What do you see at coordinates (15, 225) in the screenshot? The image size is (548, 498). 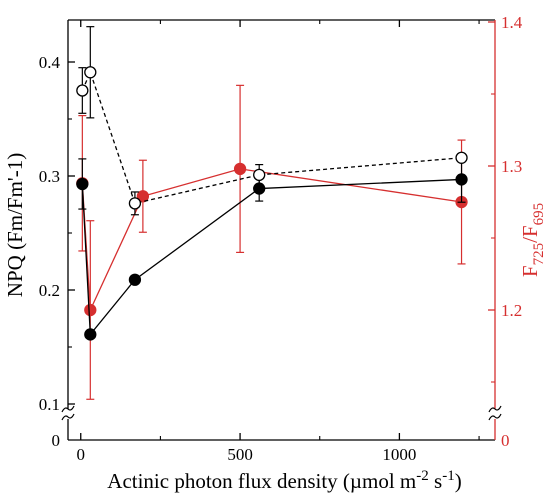 I see `y-left-axis-label: NPQ (Fm/Fm'-1)` at bounding box center [15, 225].